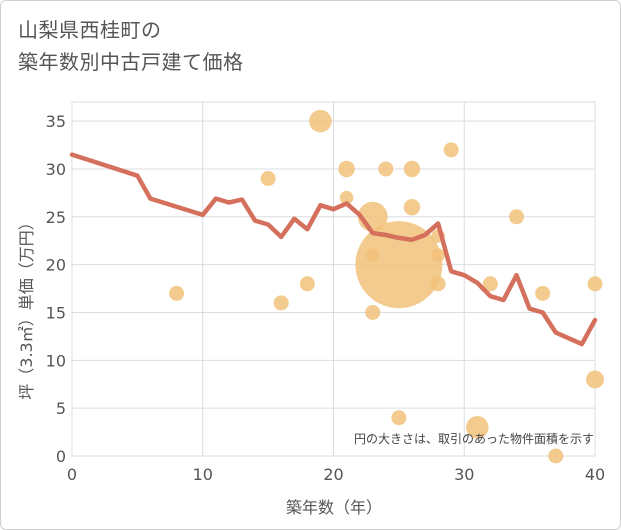  Describe the element at coordinates (72, 474) in the screenshot. I see `x-tick-label: 0` at that location.